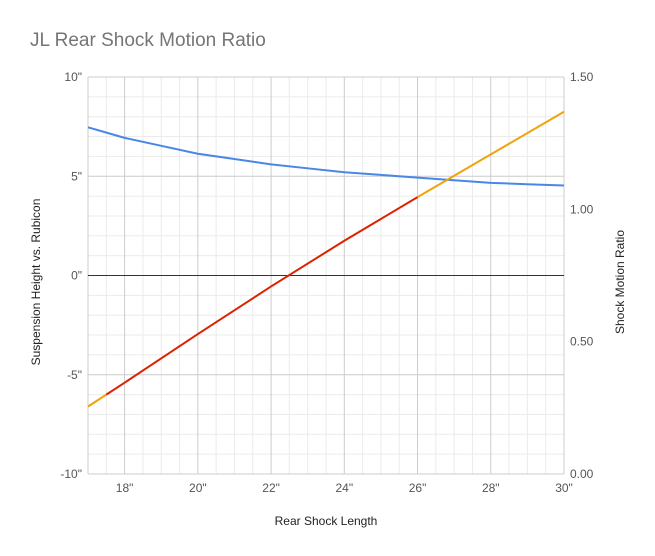 This screenshot has height=556, width=655. I want to click on x-tick-label: 24", so click(345, 488).